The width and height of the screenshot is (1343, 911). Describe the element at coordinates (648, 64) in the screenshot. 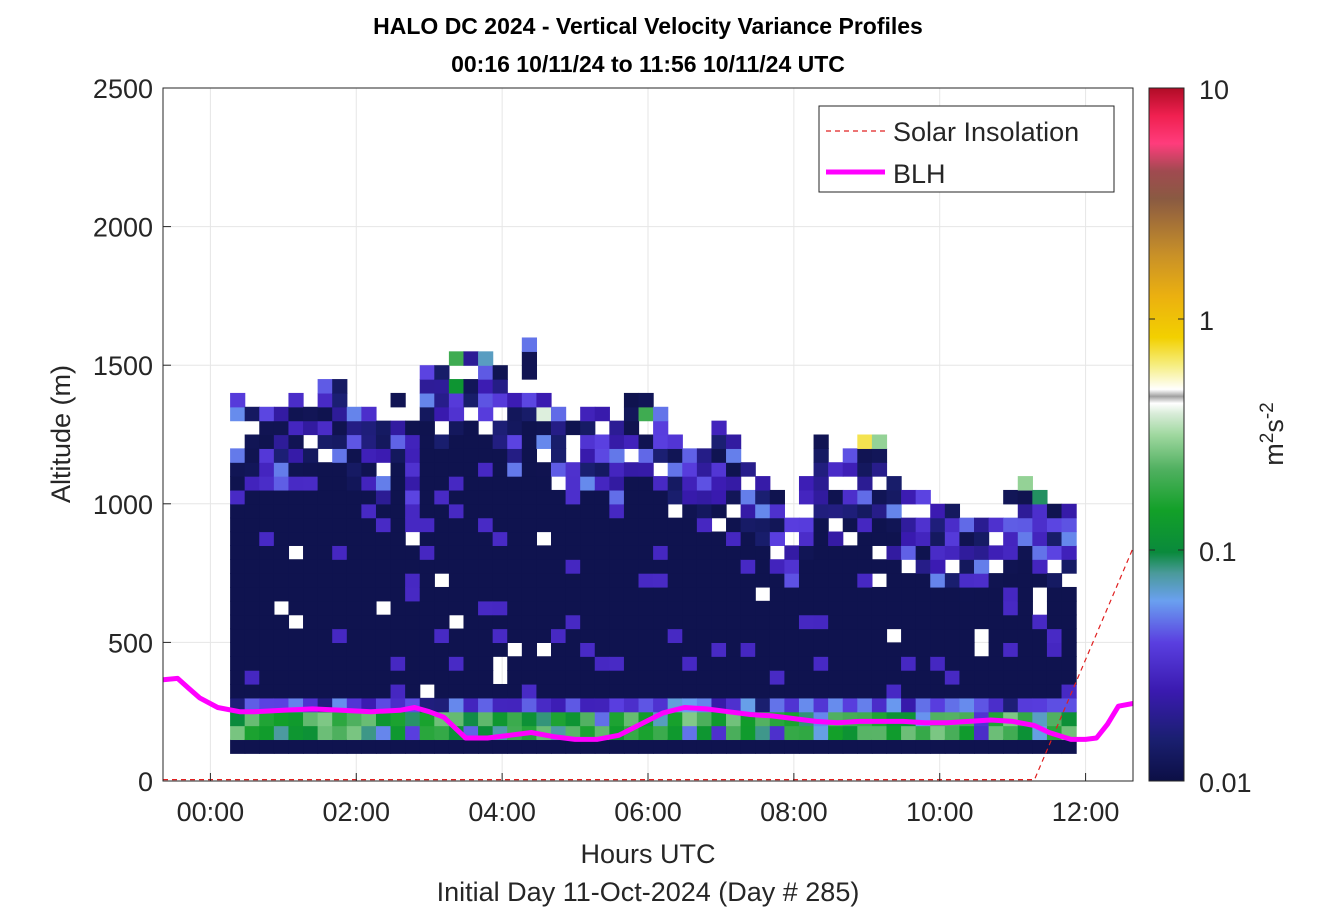

I see `chart-subtitle: 00:16 10/11/24 to 11:56 10/11/24 UTC` at that location.